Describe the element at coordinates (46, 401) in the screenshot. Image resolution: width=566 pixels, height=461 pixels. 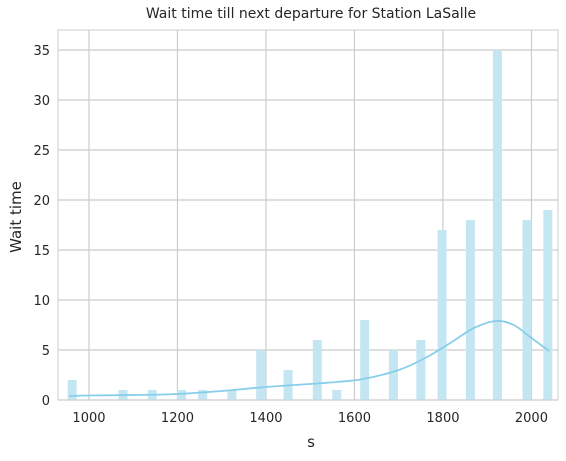
I see `y-tick-label: 0` at that location.